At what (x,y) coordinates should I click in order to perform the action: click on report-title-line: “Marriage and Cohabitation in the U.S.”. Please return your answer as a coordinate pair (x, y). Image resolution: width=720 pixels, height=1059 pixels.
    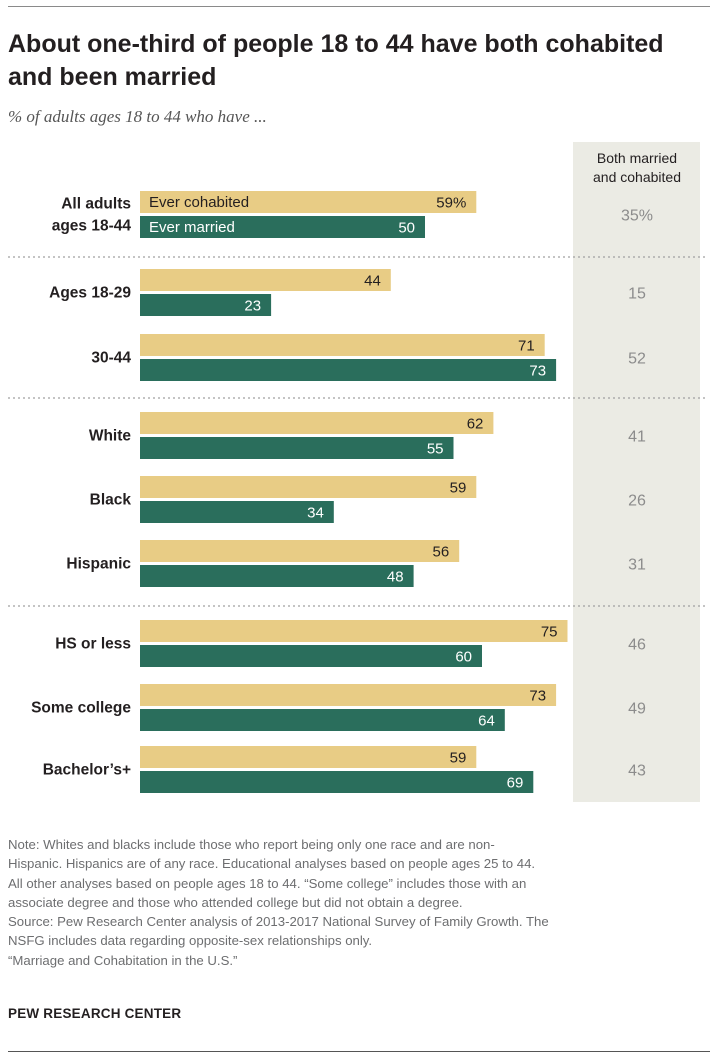
    Looking at the image, I should click on (123, 960).